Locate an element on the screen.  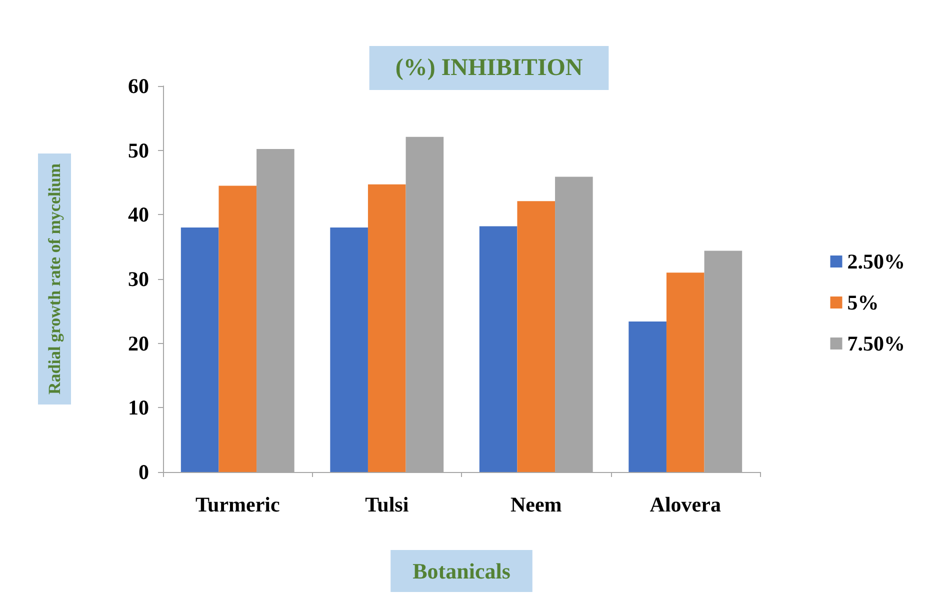
y-axis-title: Radial growth rate of mycelium is located at coordinates (54, 279).